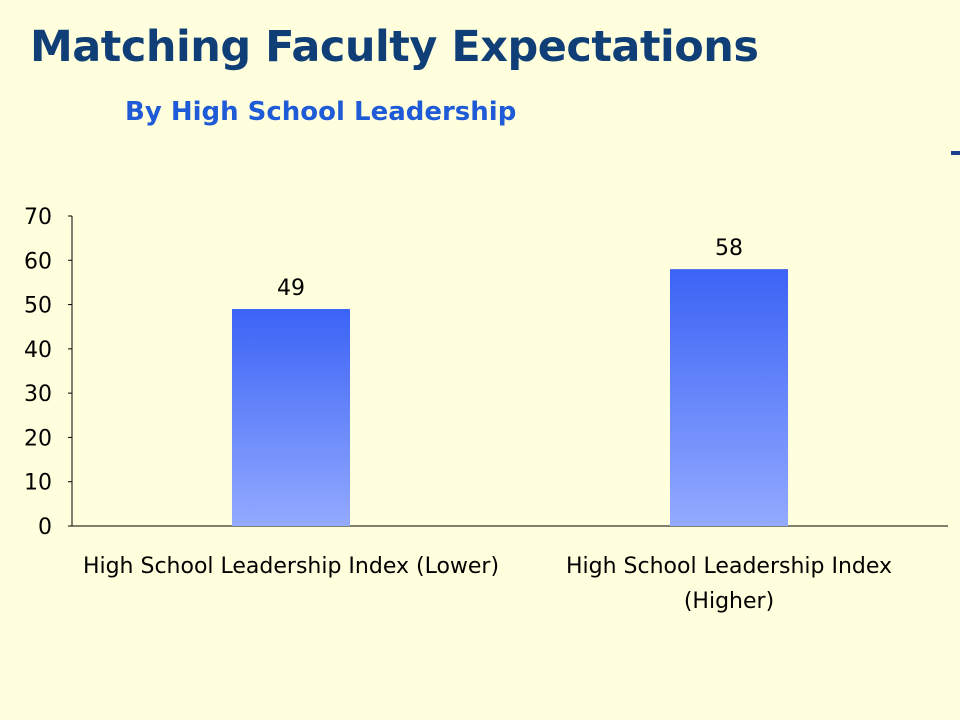 This screenshot has height=720, width=960. Describe the element at coordinates (38, 217) in the screenshot. I see `y-tick-label: 70` at that location.